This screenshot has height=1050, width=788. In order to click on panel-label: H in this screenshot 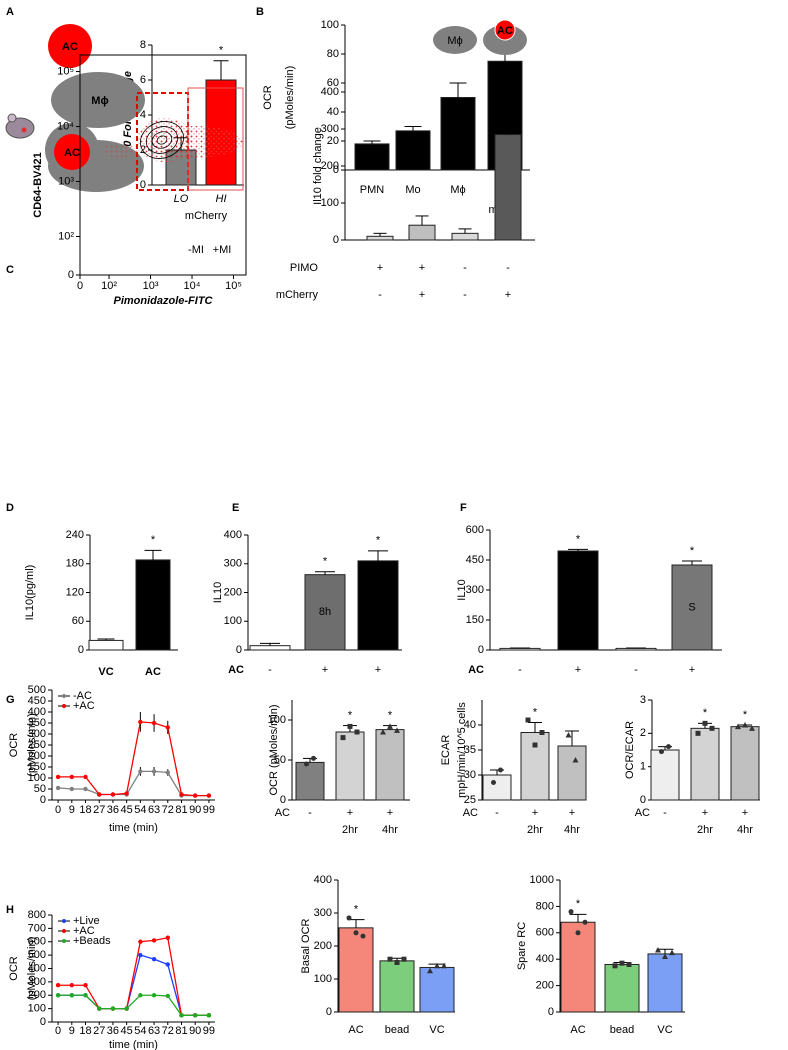, I will do `click(10, 910)`.